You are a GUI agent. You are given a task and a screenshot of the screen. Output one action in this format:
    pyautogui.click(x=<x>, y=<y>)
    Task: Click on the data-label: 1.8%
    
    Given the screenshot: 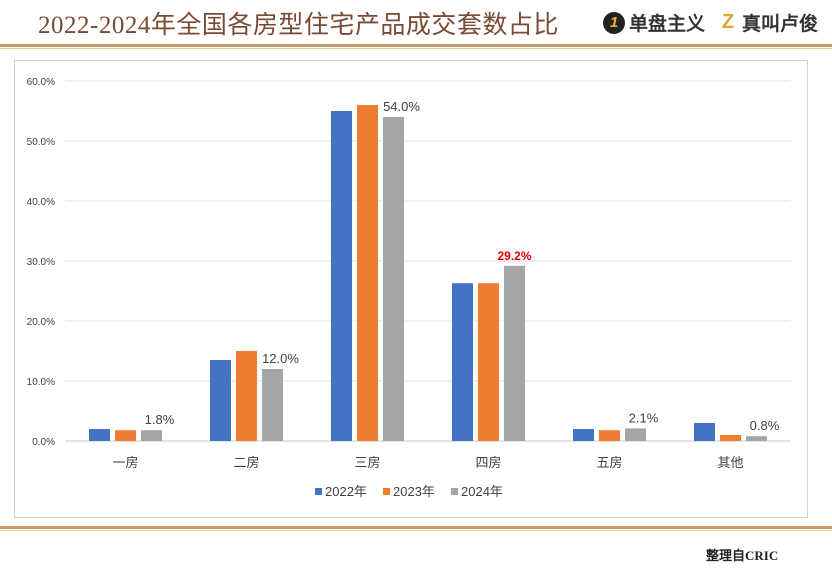 What is the action you would take?
    pyautogui.click(x=160, y=419)
    